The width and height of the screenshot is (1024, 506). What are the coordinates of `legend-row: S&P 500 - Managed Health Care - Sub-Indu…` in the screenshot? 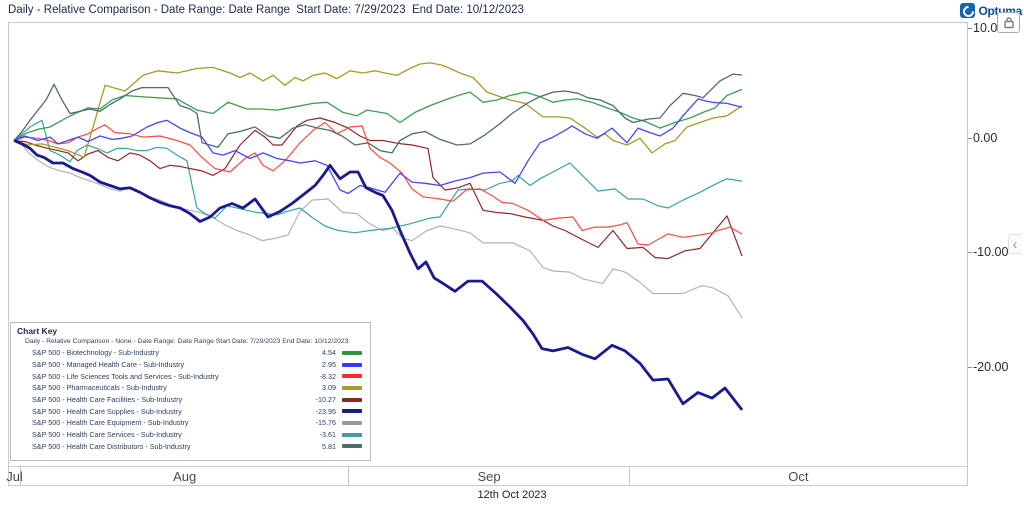 It's located at (191, 365).